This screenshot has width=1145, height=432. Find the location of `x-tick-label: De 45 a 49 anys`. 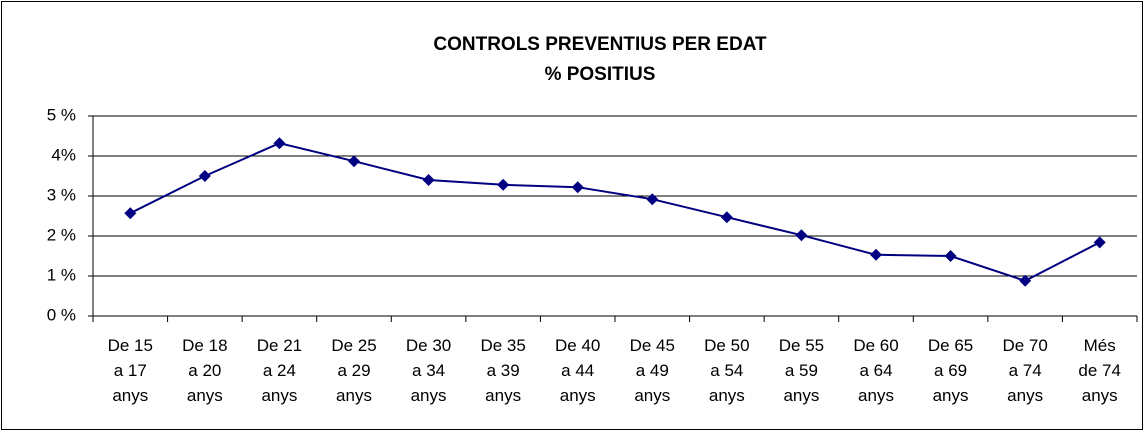

x-tick-label: De 45 a 49 anys is located at coordinates (652, 370).